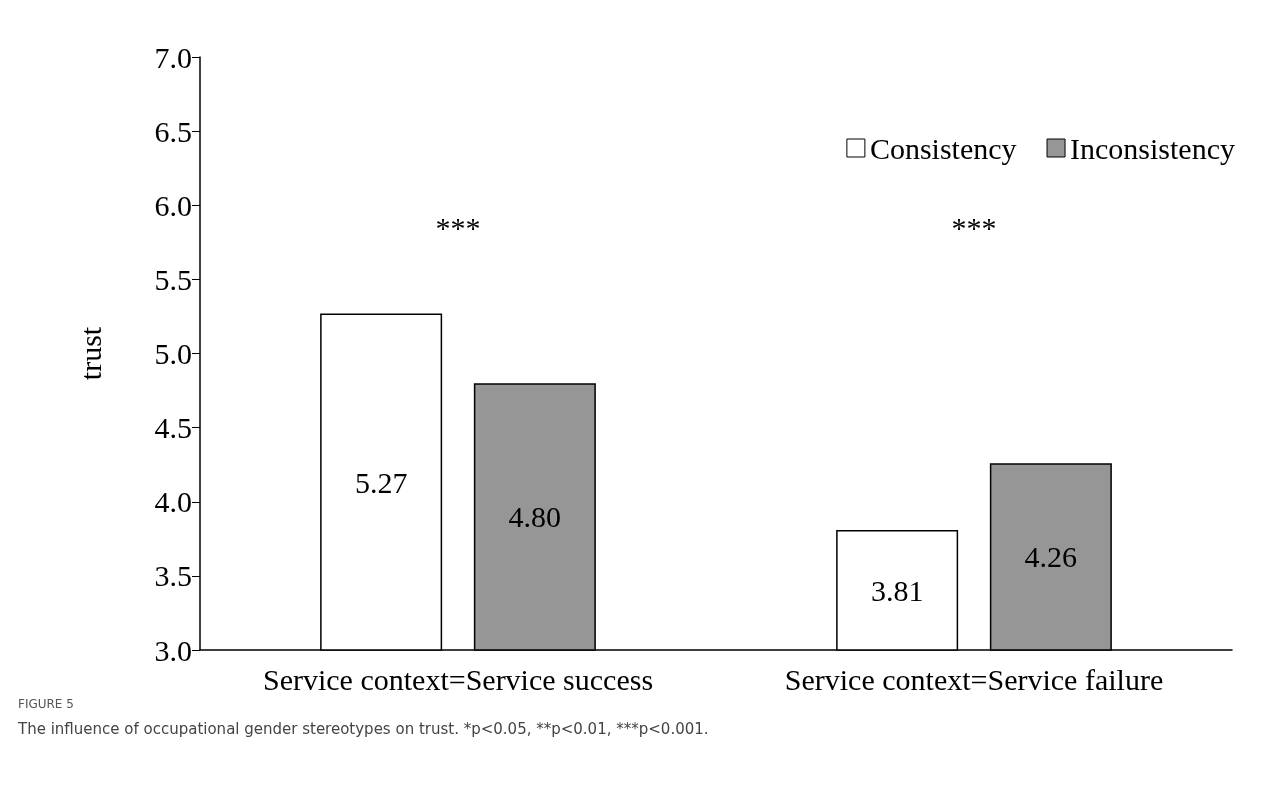  I want to click on y-tick-label: 4.5, so click(173, 428).